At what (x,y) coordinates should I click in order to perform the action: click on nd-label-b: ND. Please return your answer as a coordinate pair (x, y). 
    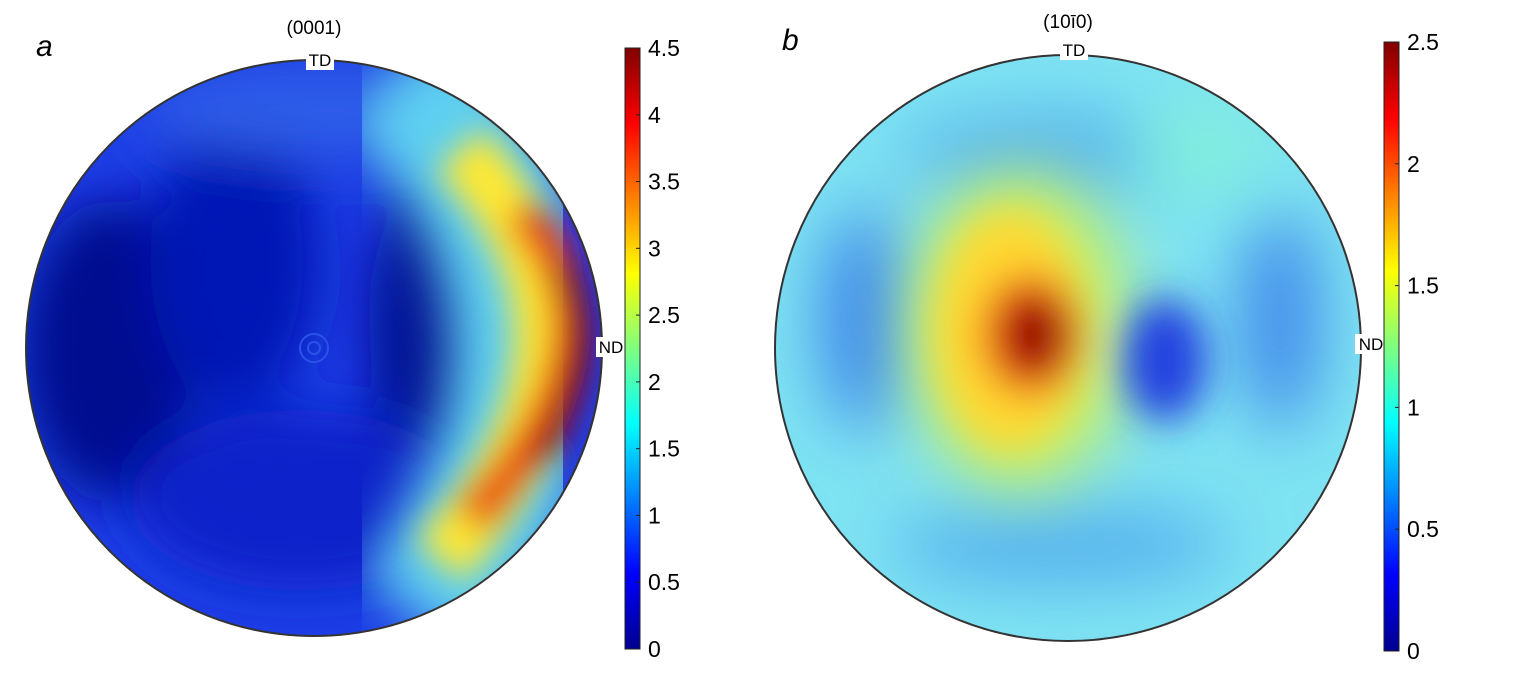
    Looking at the image, I should click on (1371, 344).